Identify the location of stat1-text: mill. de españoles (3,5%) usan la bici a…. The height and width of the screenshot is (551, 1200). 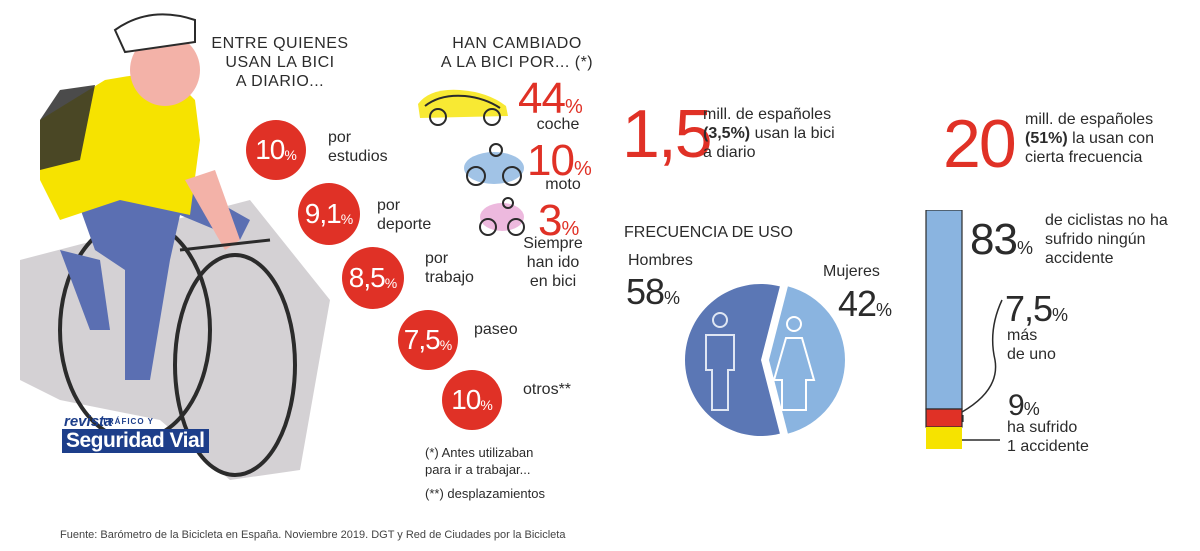
(769, 133).